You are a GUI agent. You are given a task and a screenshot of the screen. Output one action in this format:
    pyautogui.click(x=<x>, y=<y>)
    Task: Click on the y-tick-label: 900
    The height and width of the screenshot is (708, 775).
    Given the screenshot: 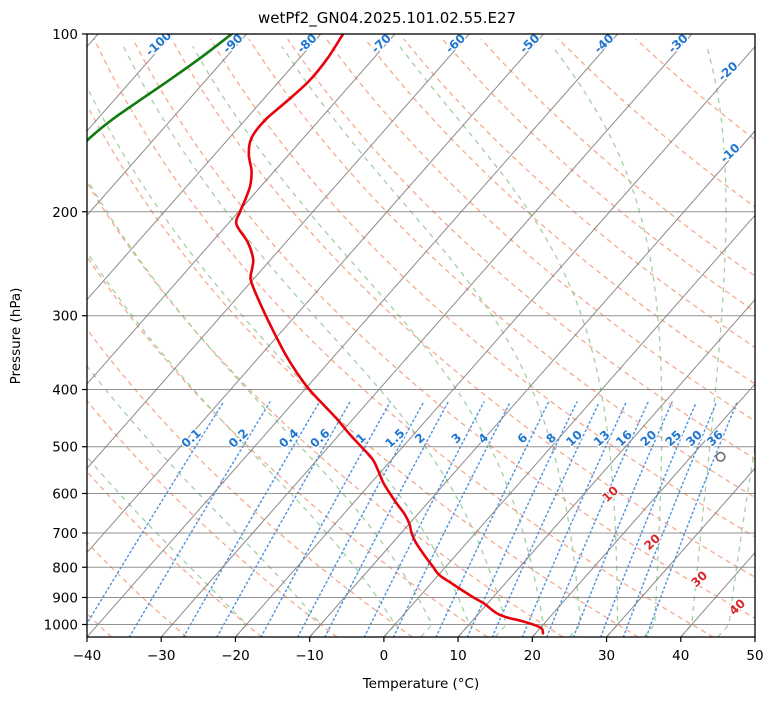 What is the action you would take?
    pyautogui.click(x=65, y=598)
    